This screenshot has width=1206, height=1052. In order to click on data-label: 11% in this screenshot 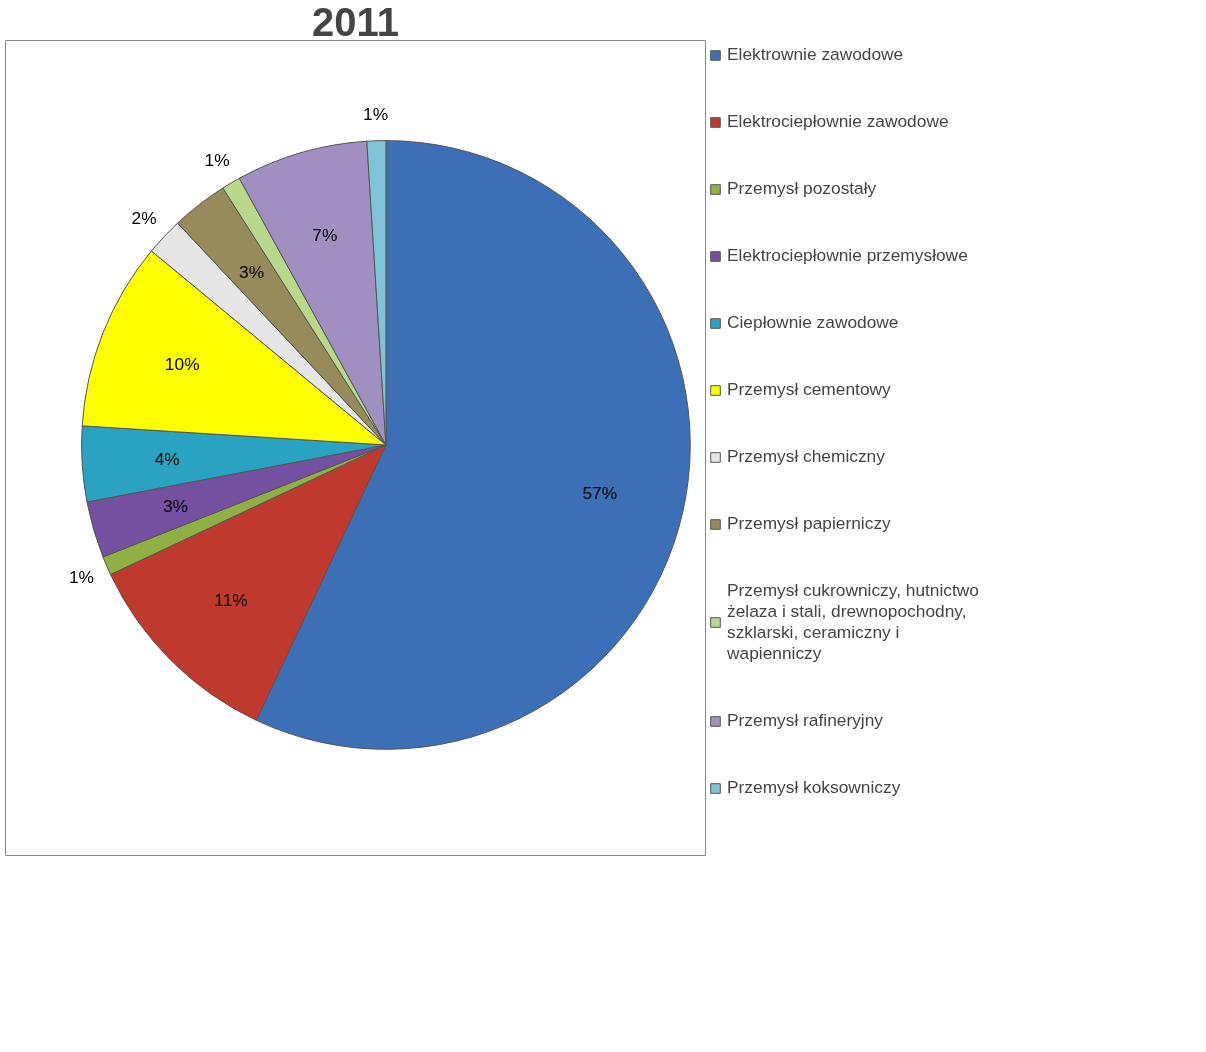, I will do `click(231, 599)`.